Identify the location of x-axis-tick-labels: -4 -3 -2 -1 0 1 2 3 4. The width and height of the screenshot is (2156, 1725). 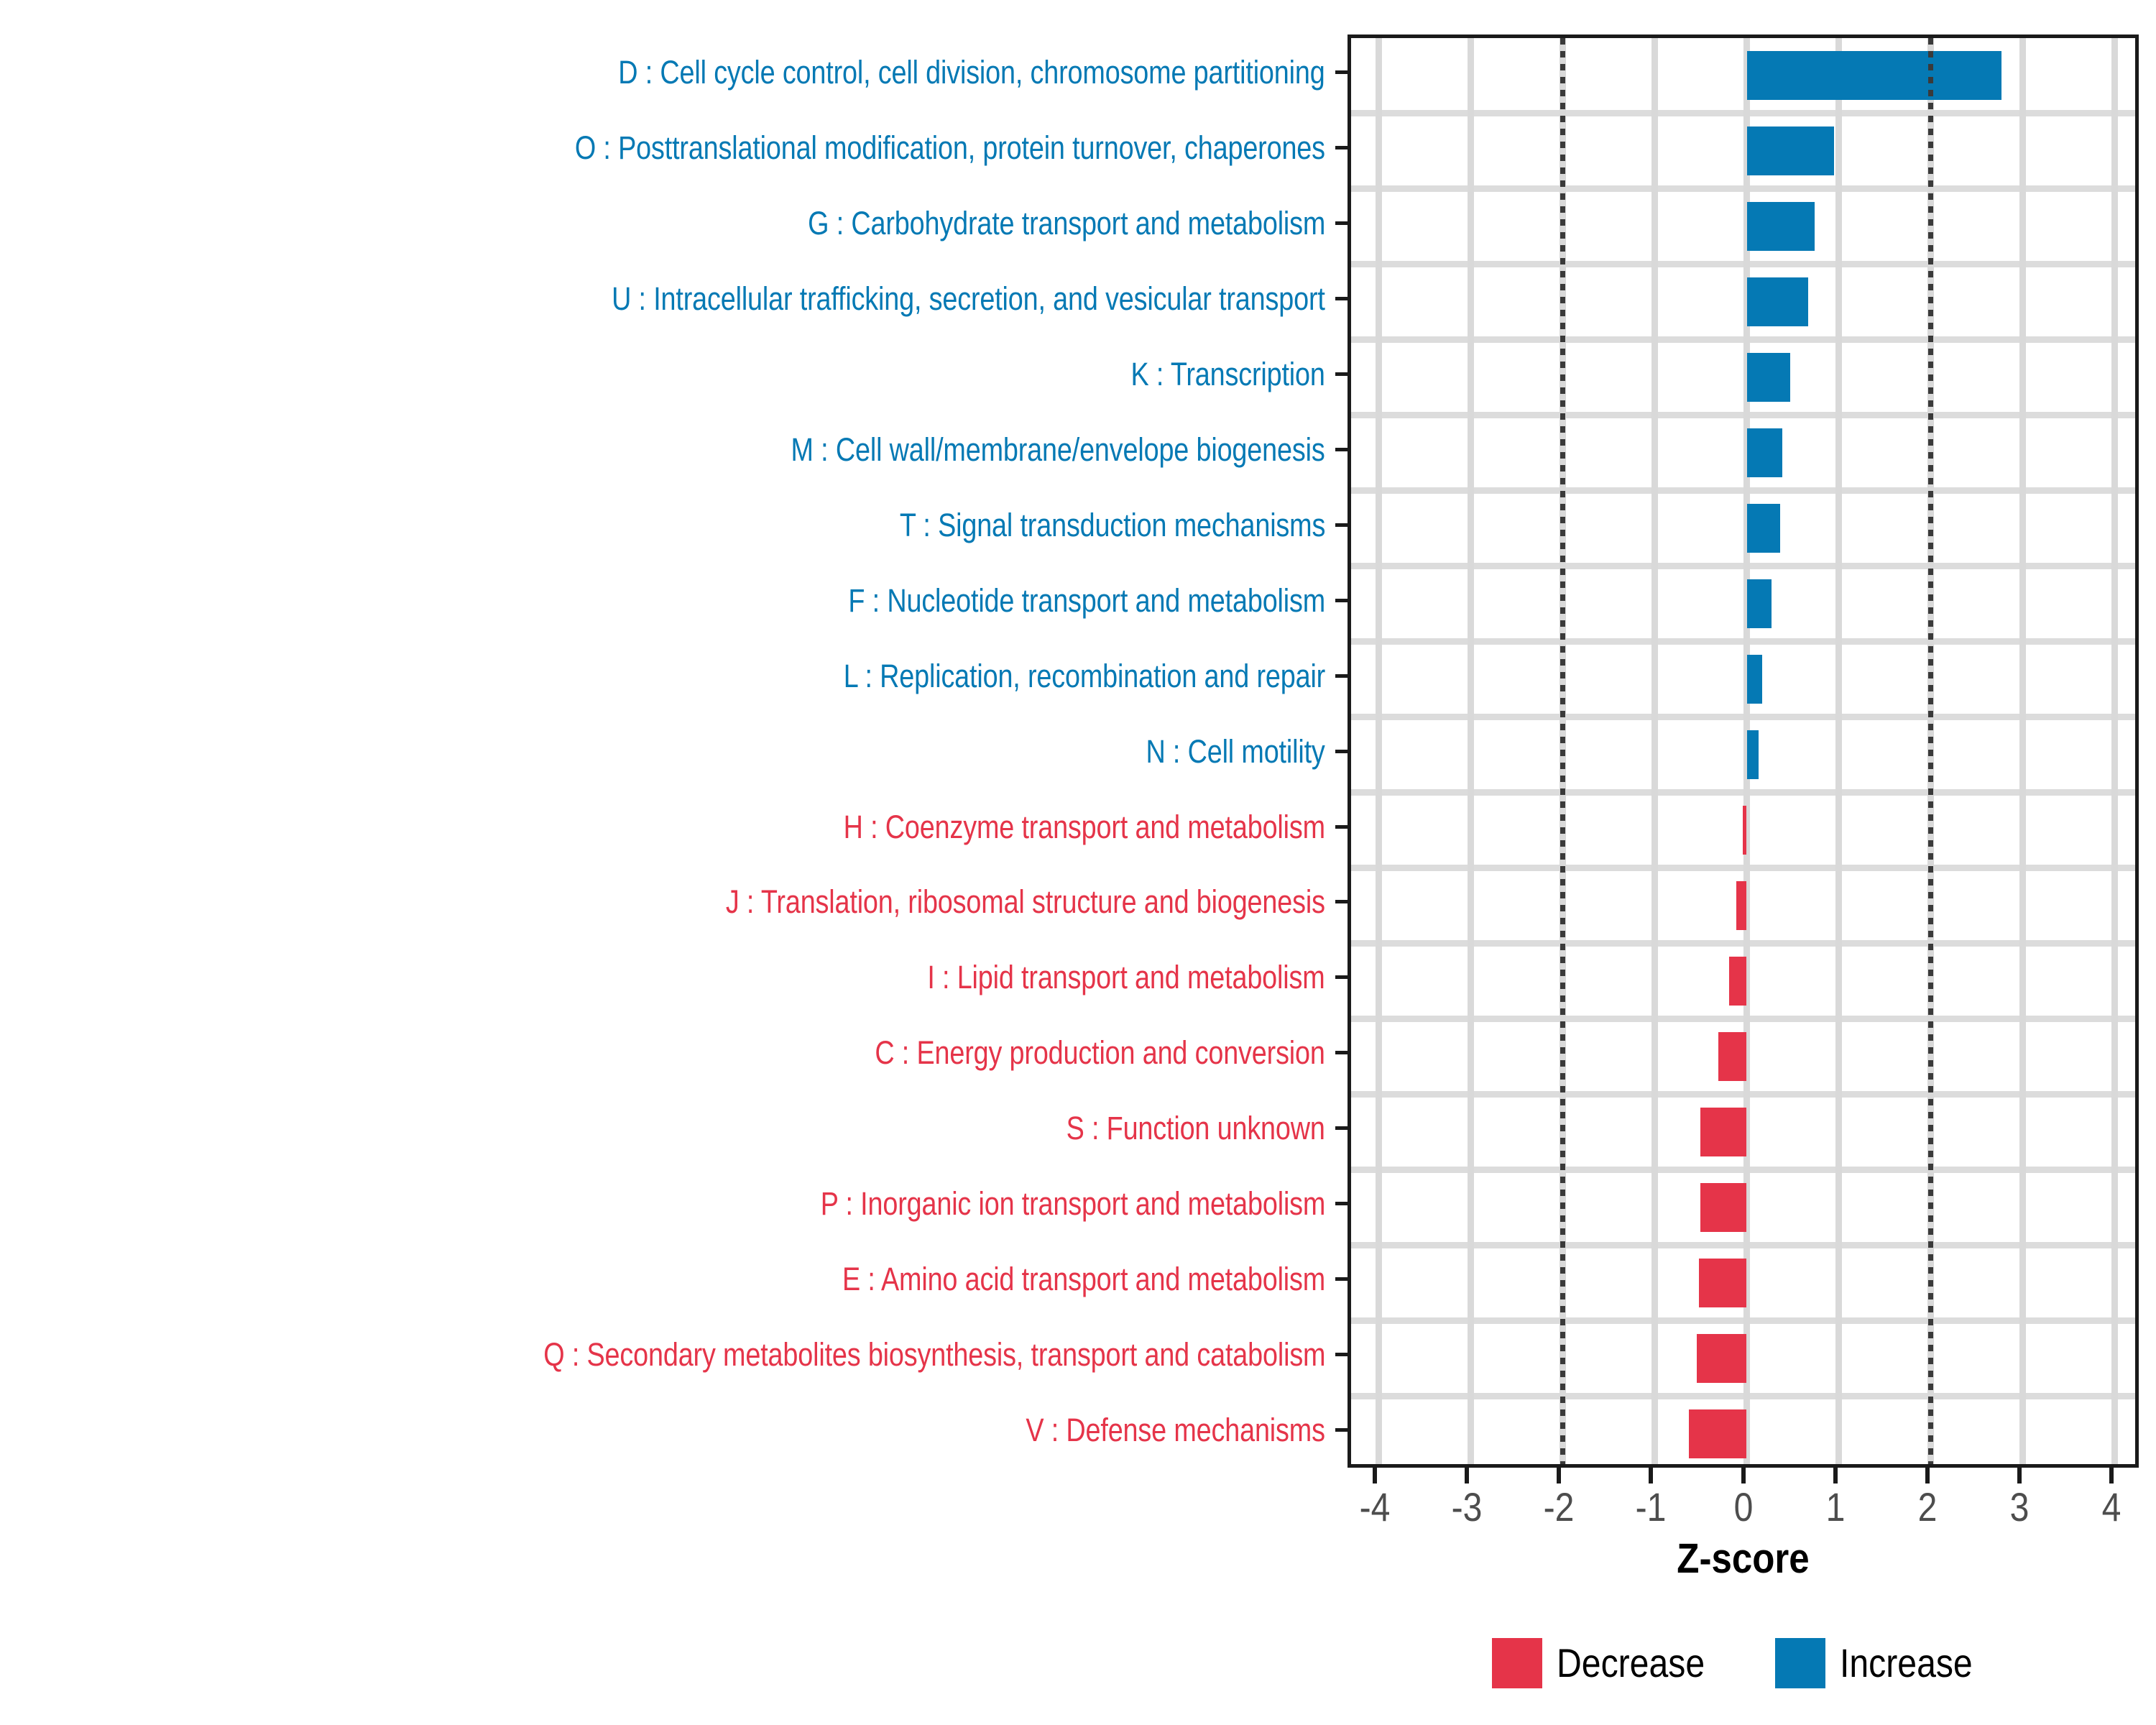
(1744, 1507).